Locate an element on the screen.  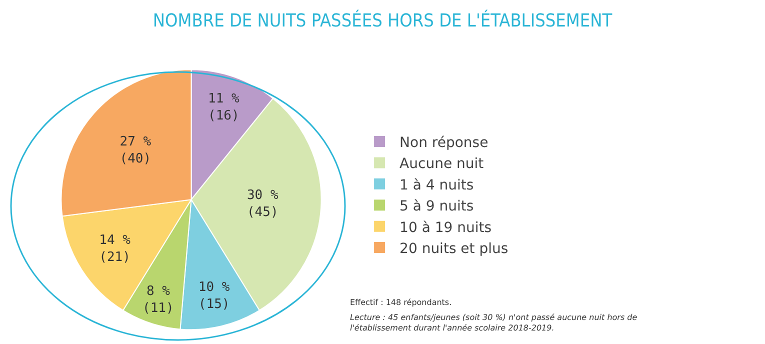
data-label: 30 % (45) is located at coordinates (262, 204).